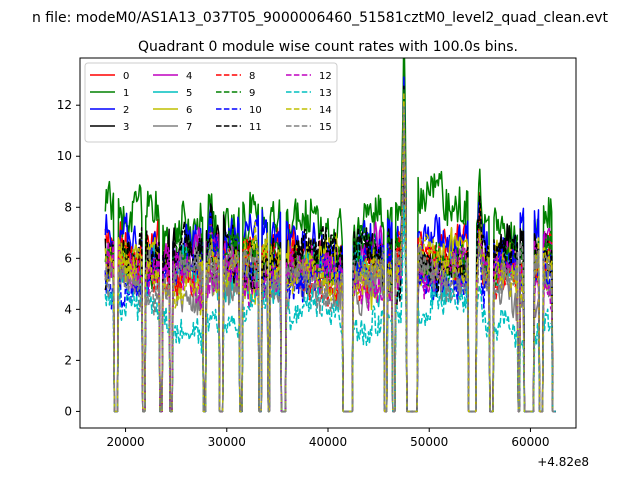 This screenshot has width=640, height=480. Describe the element at coordinates (189, 110) in the screenshot. I see `legend-label-6: 6` at that location.